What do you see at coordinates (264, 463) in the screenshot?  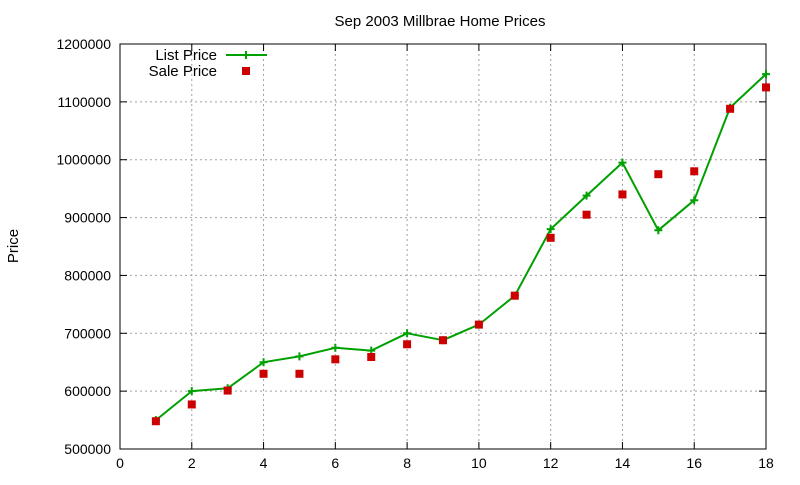 I see `x-tick-label: 4` at bounding box center [264, 463].